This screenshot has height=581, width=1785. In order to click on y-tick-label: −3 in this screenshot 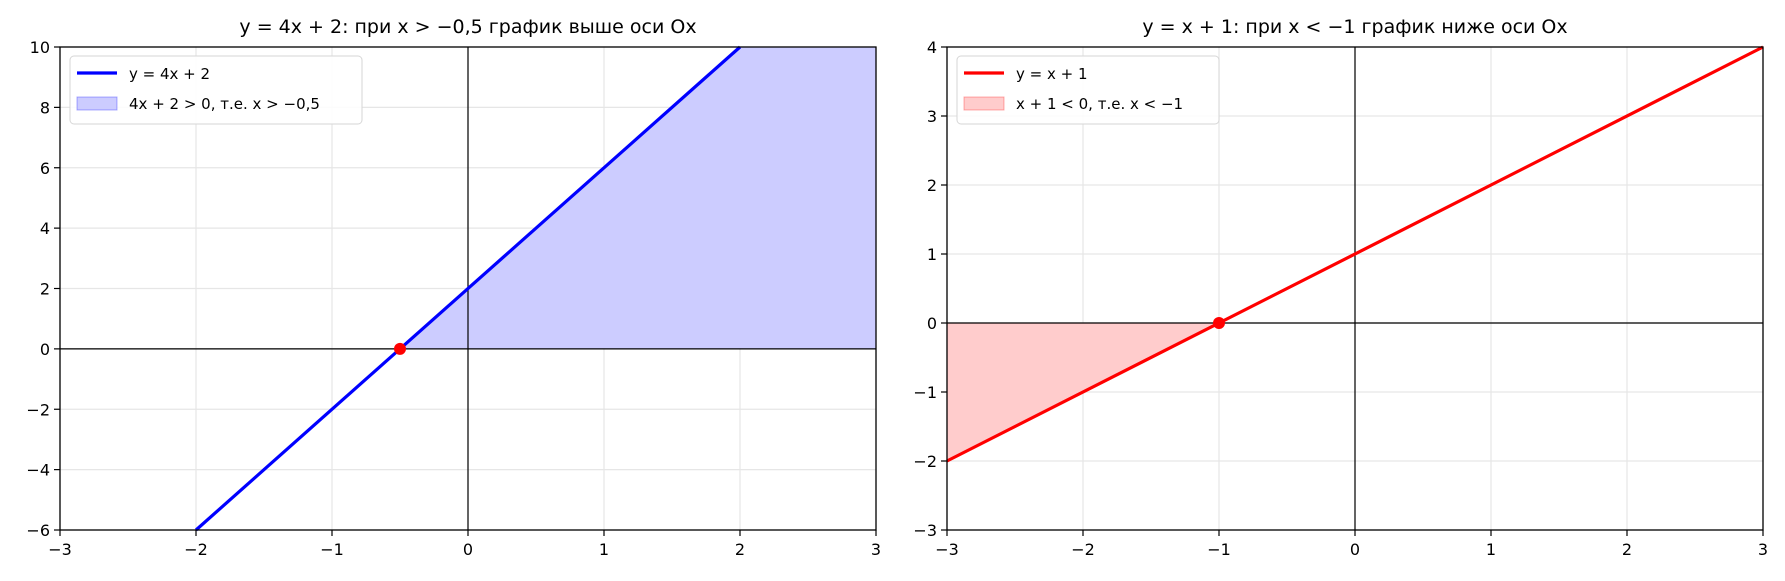, I will do `click(925, 530)`.